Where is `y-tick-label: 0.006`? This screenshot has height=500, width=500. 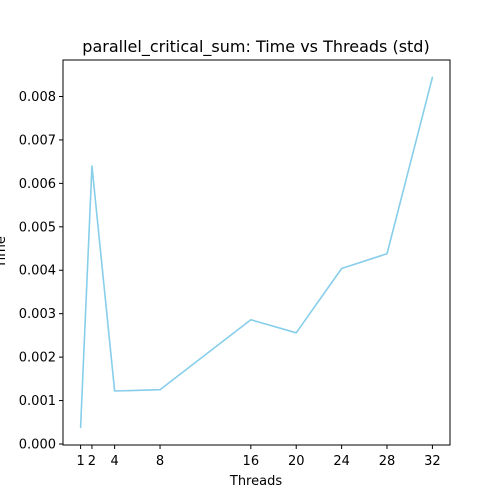 y-tick-label: 0.006 is located at coordinates (37, 184).